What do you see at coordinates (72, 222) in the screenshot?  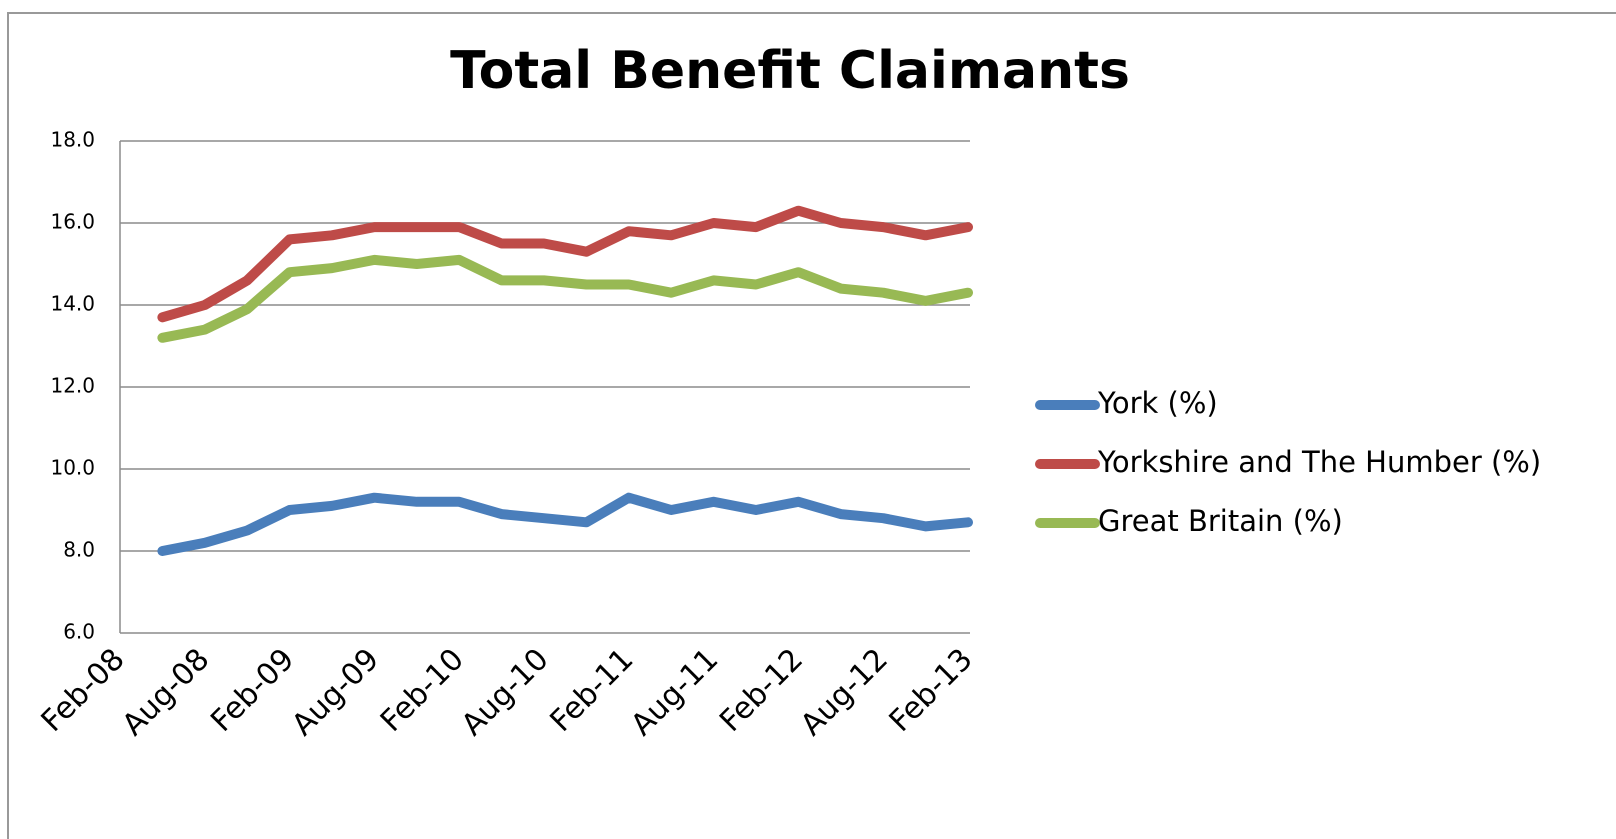 I see `y-tick-label: 16.0` at bounding box center [72, 222].